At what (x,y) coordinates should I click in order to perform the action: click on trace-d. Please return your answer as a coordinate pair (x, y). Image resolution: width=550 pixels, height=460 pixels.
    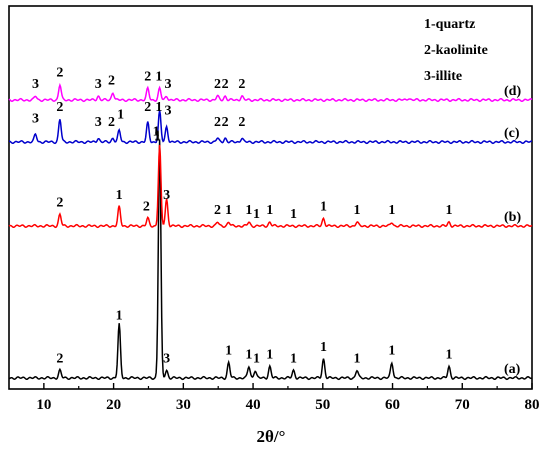
    Looking at the image, I should click on (270, 92).